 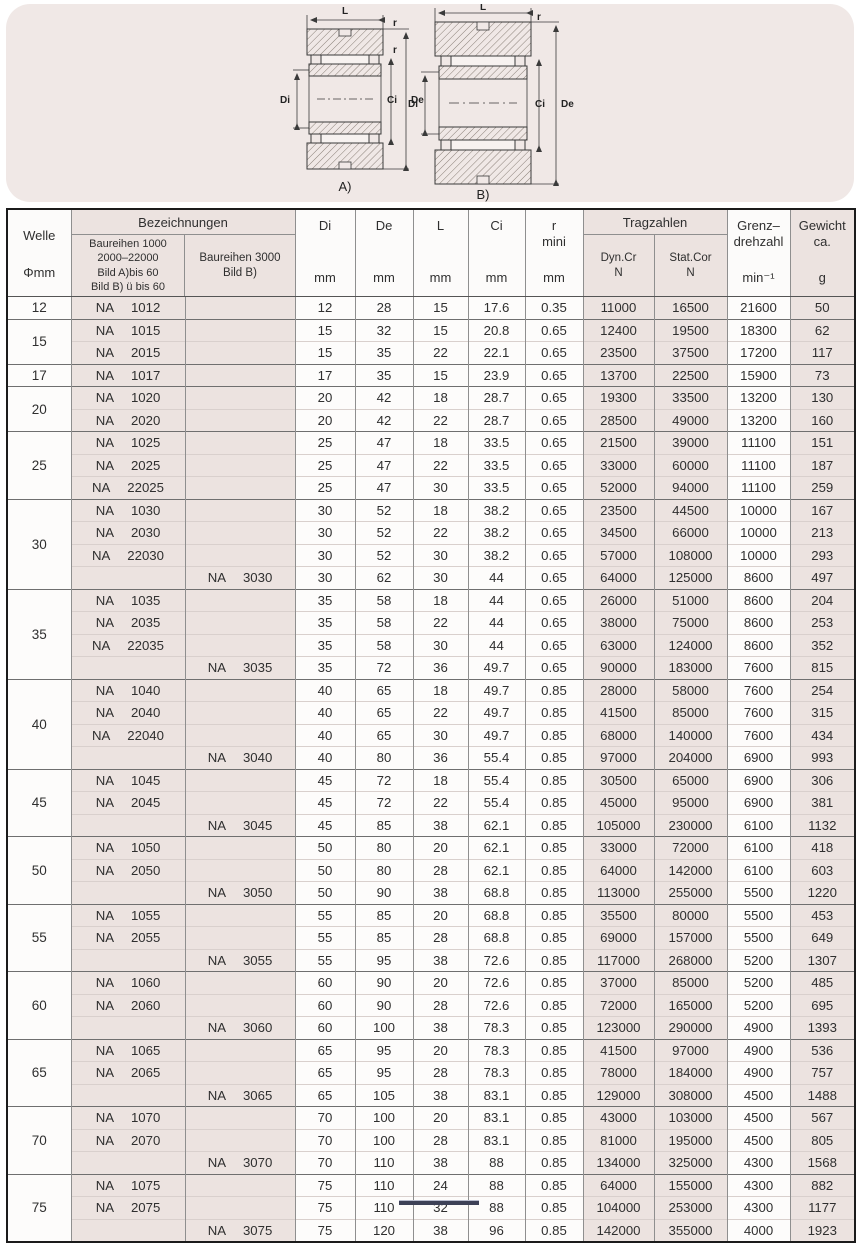 What do you see at coordinates (38, 253) in the screenshot?
I see `col-header-welle: Welle Φmm` at bounding box center [38, 253].